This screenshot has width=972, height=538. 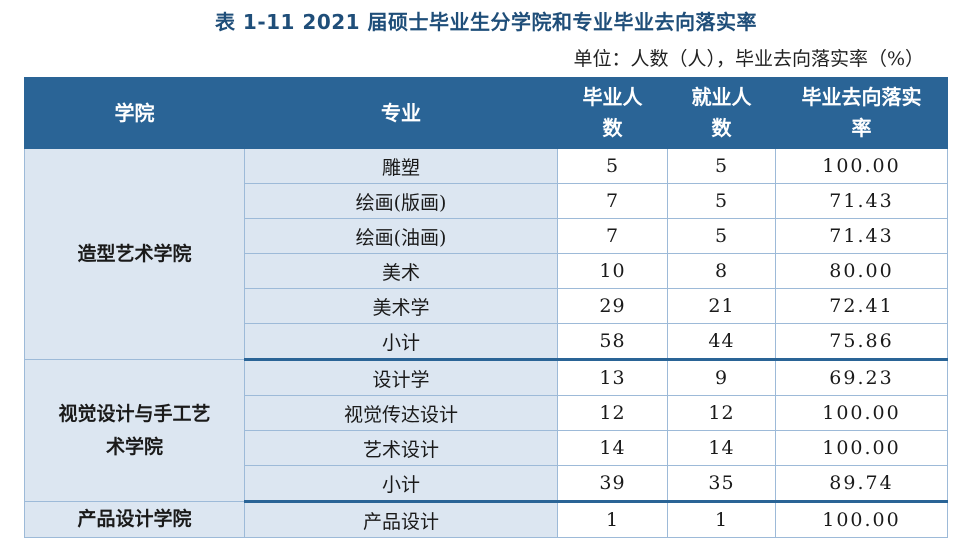 What do you see at coordinates (612, 113) in the screenshot?
I see `header-graduates: 毕业人数` at bounding box center [612, 113].